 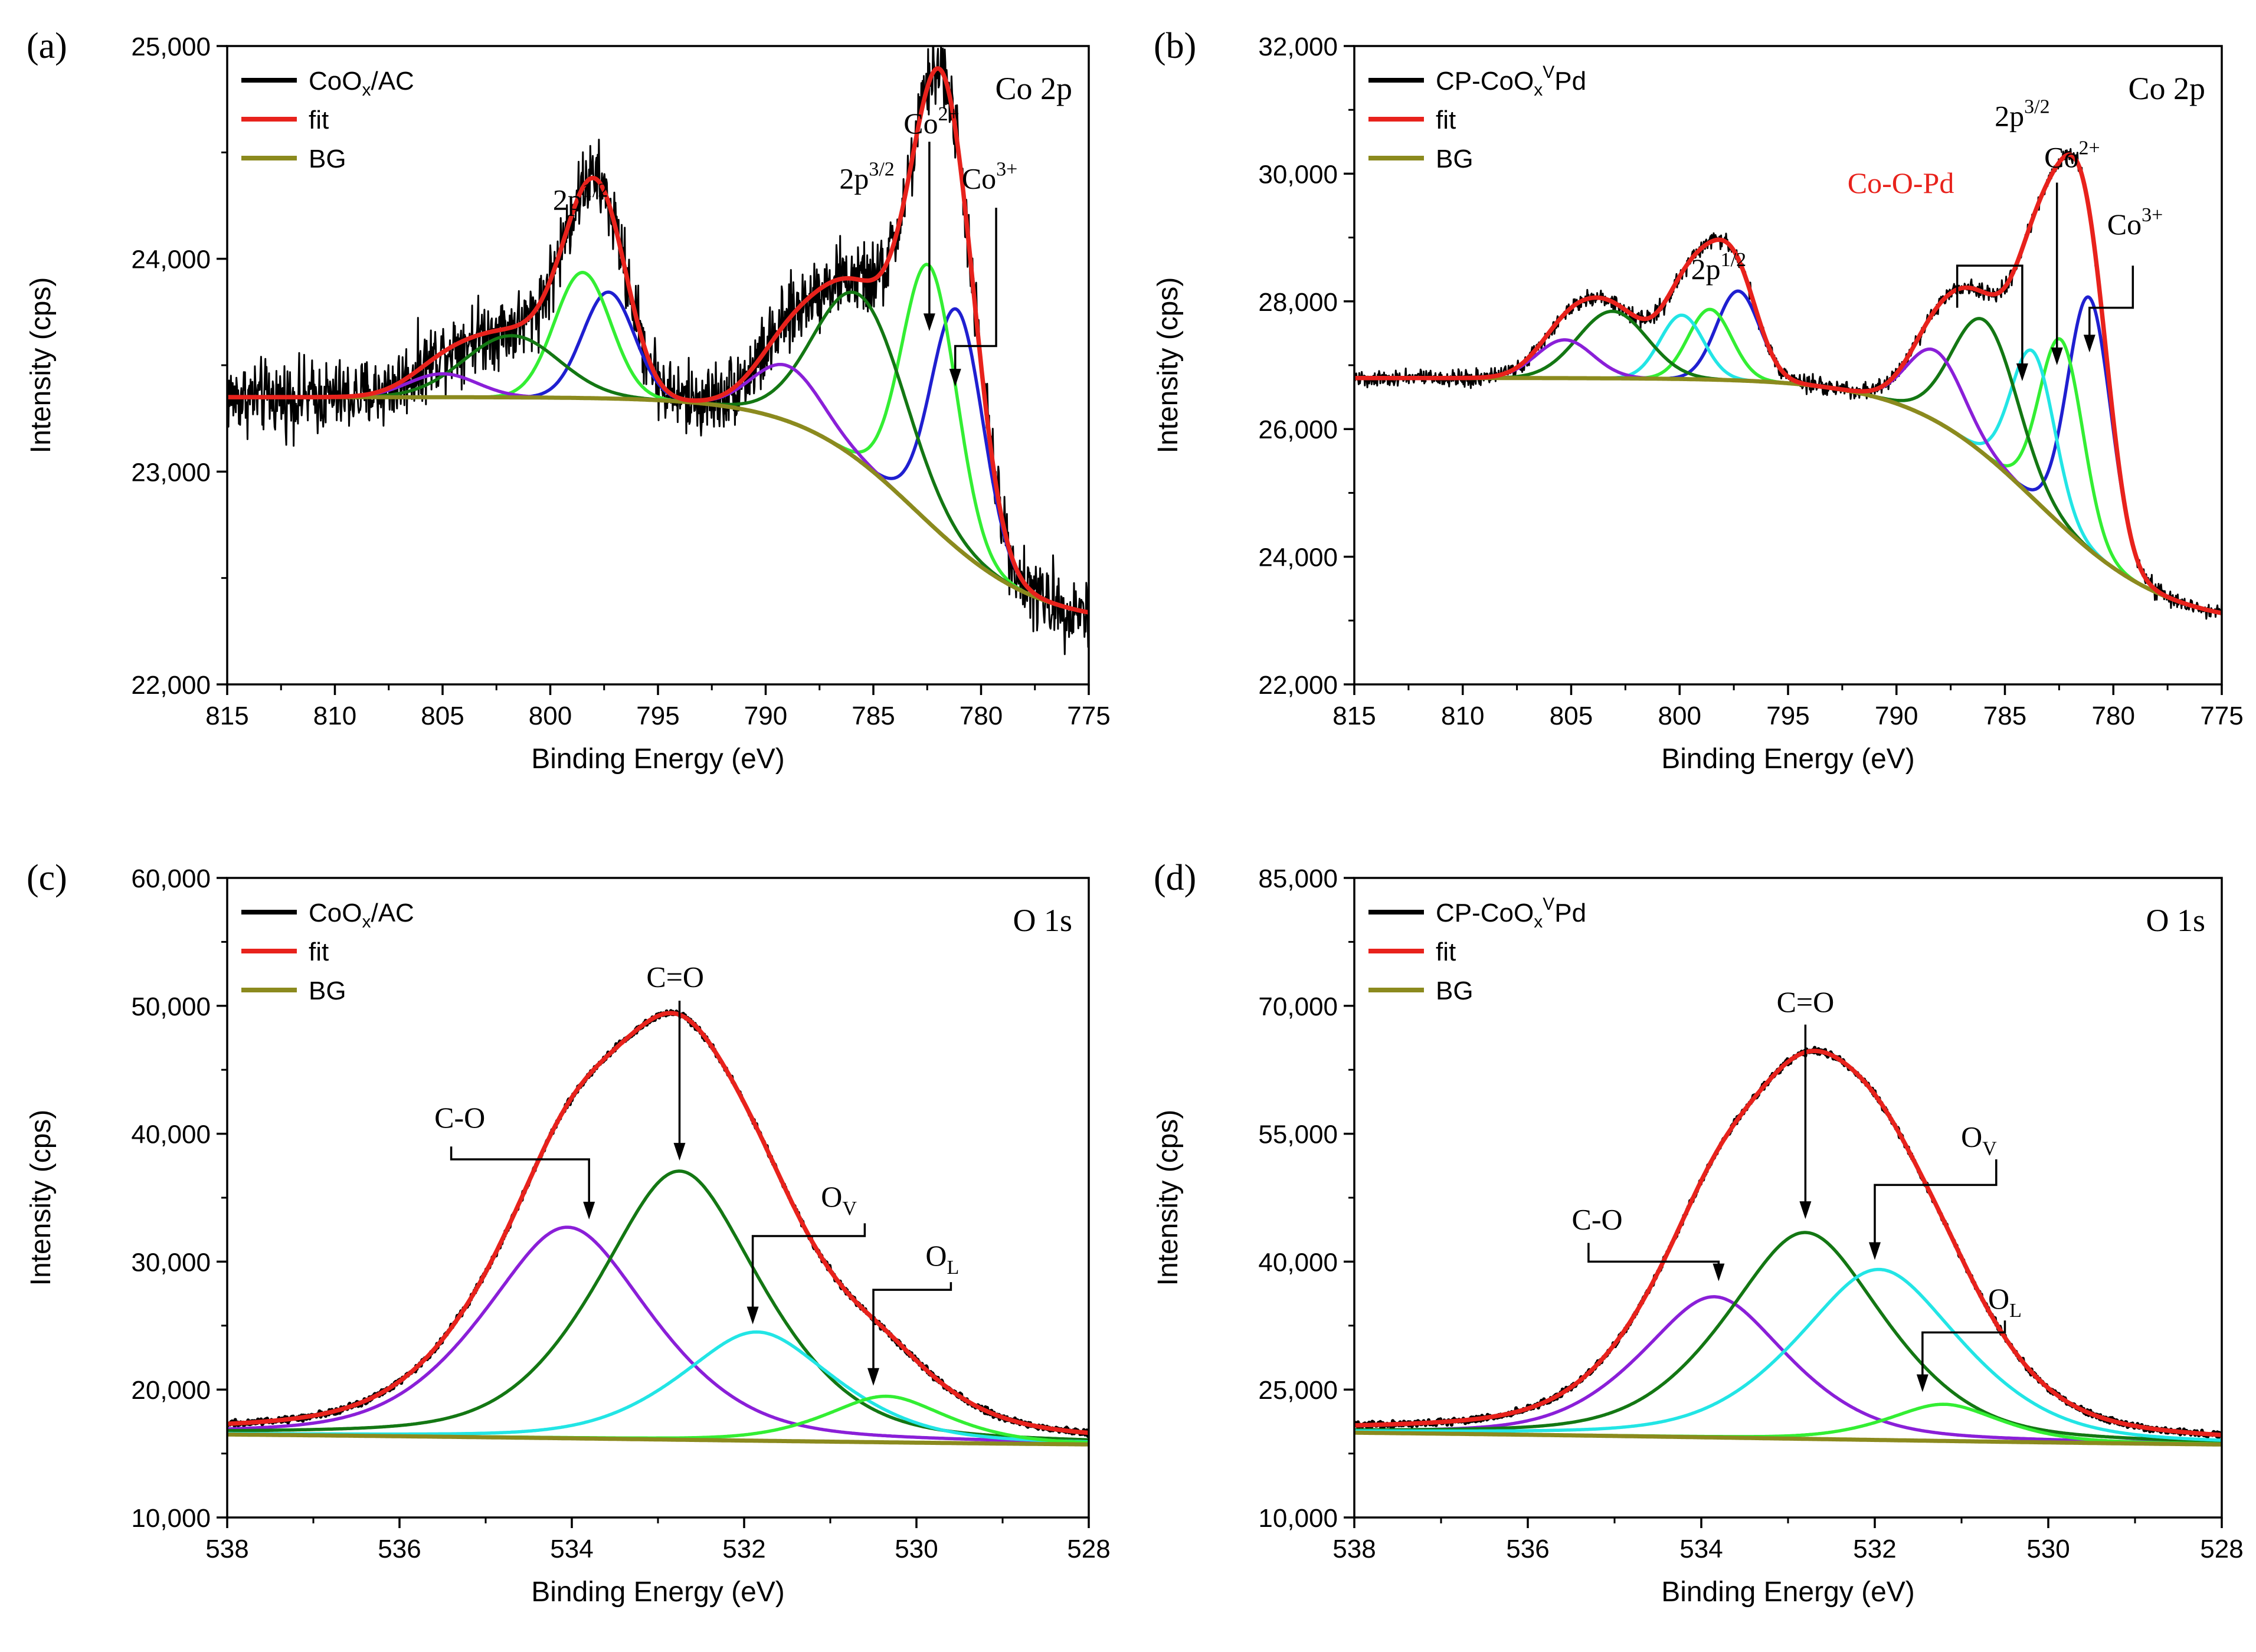 I want to click on y-tick-label: 55,000, so click(x=1298, y=1134).